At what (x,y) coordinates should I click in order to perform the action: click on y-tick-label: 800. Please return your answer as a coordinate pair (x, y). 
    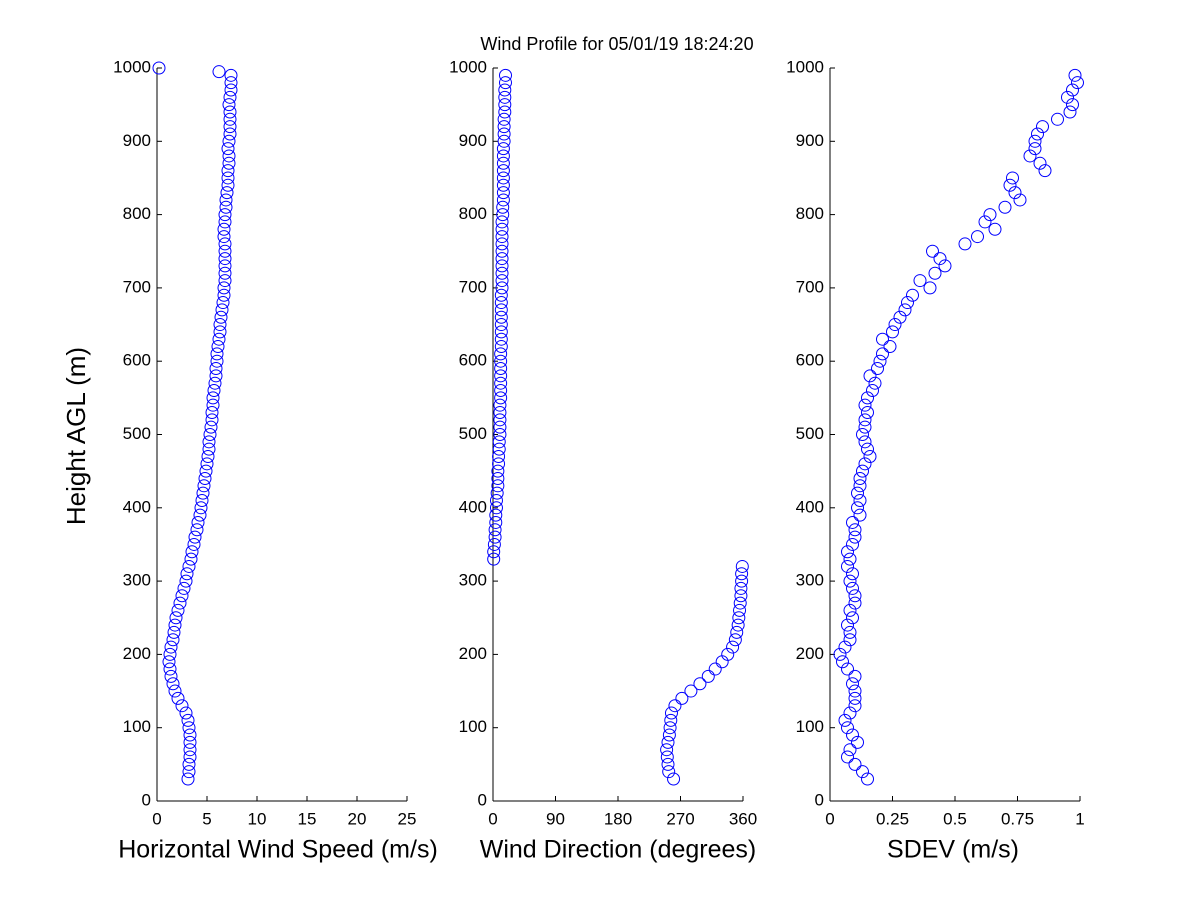
    Looking at the image, I should click on (137, 213).